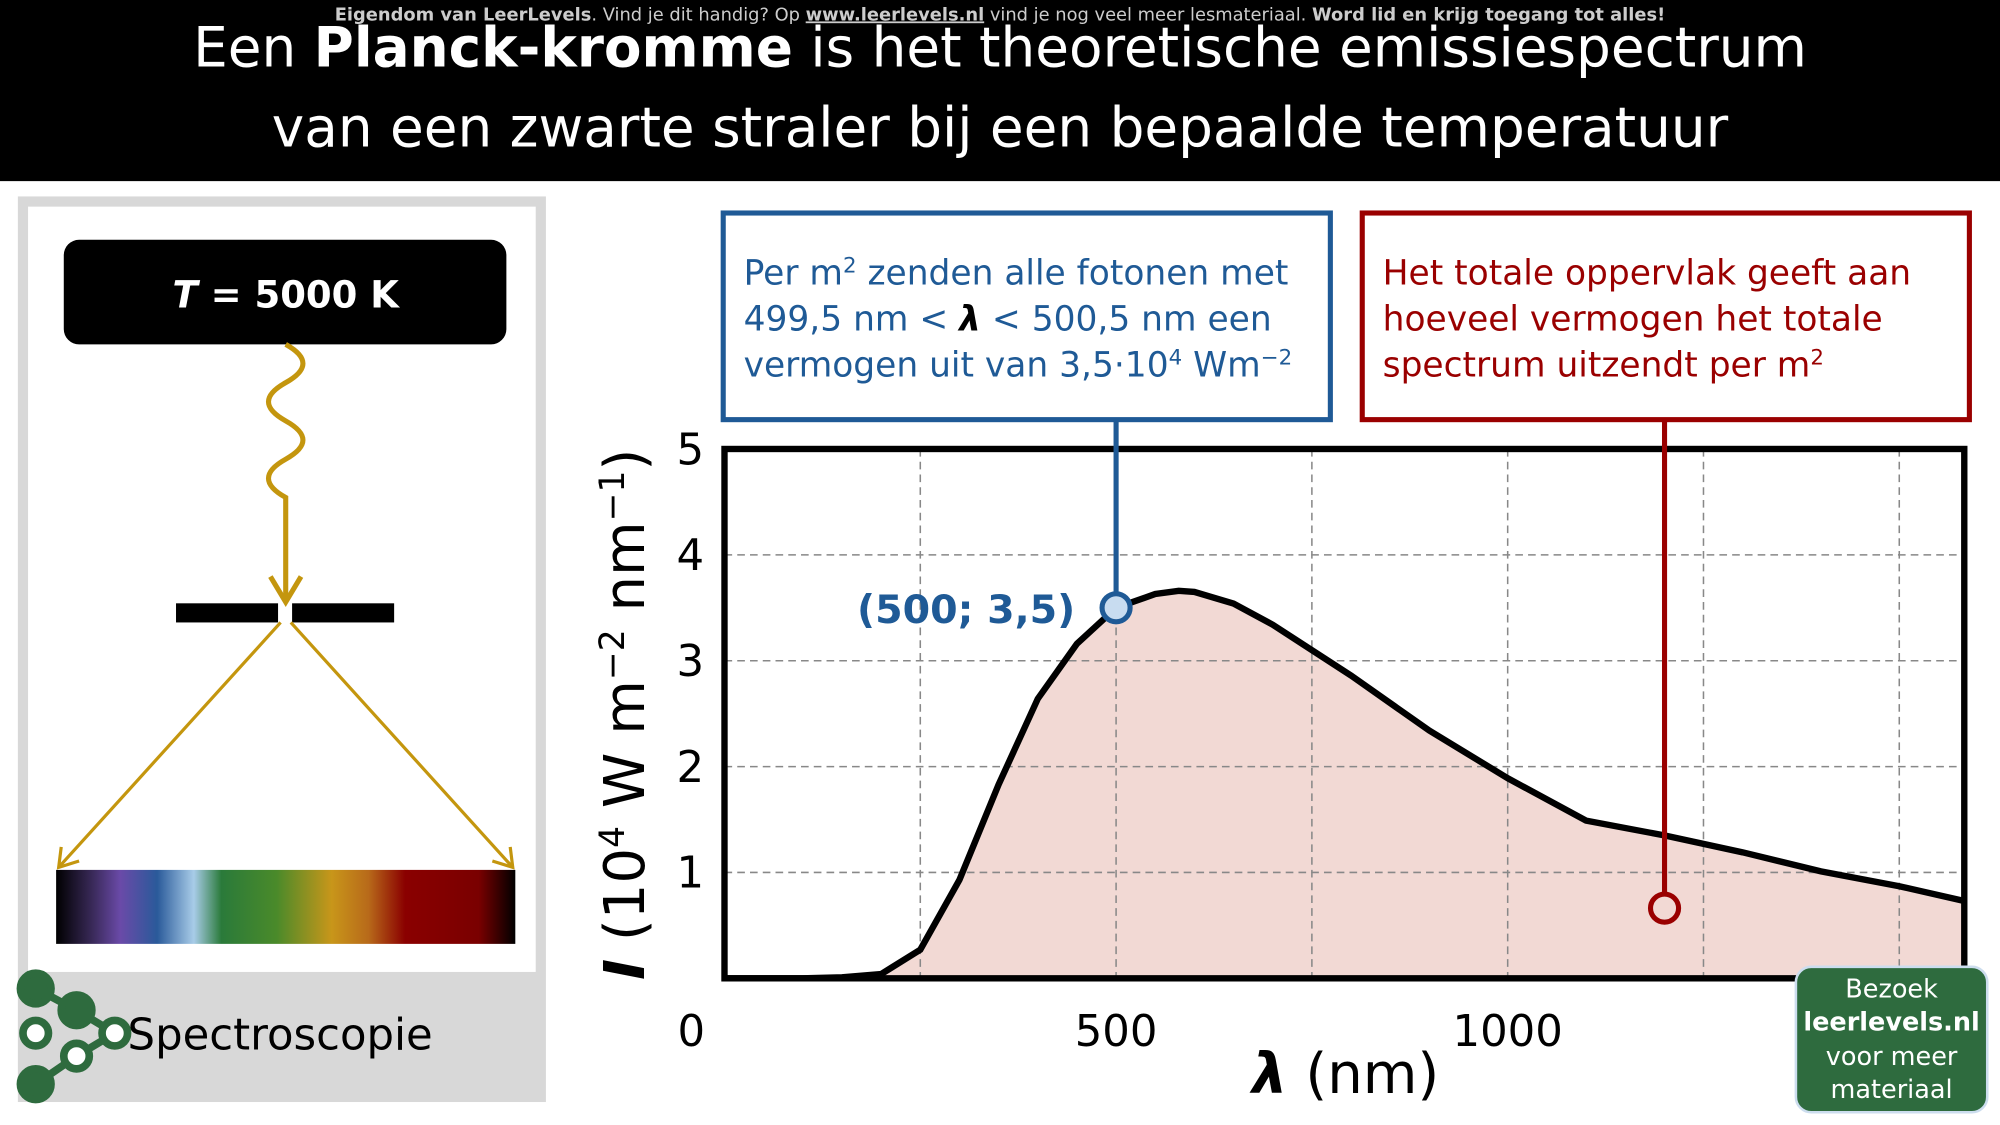 Image resolution: width=2000 pixels, height=1125 pixels. I want to click on callout-line: Per m2 zenden alle fotonen met, so click(1016, 273).